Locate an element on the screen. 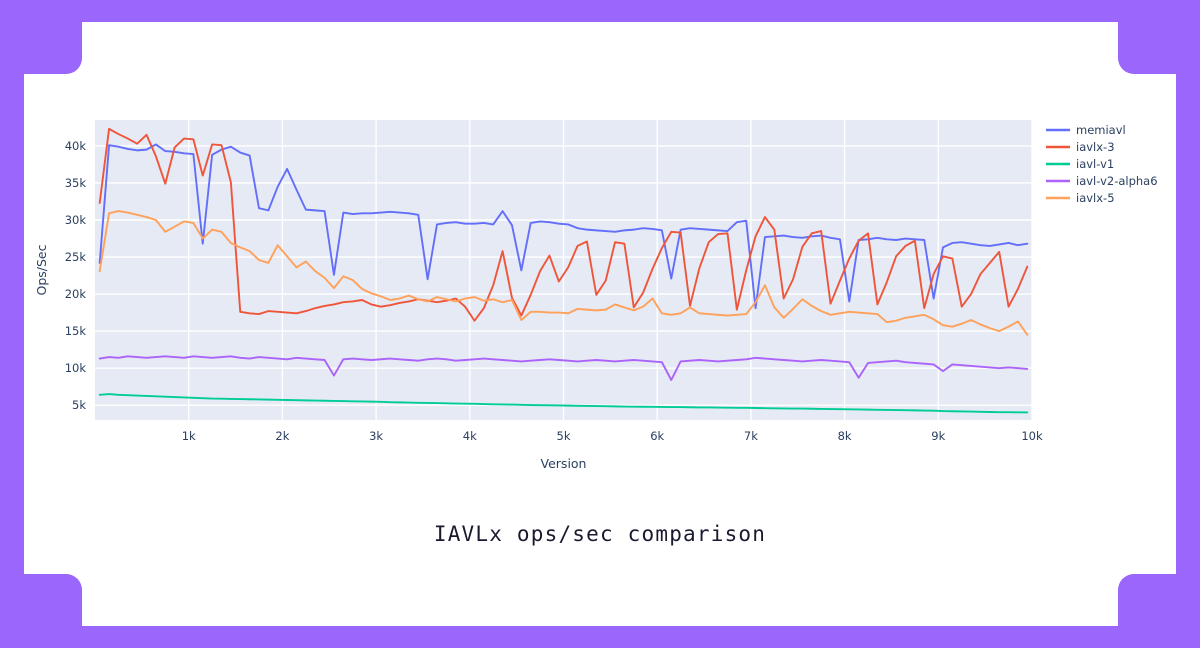 The width and height of the screenshot is (1200, 648). y-tick-label: 5k is located at coordinates (79, 405).